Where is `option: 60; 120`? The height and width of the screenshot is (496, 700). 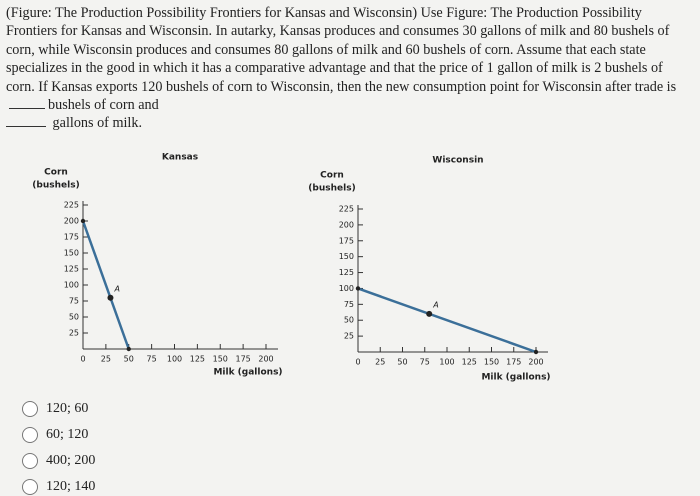 option: 60; 120 is located at coordinates (55, 435).